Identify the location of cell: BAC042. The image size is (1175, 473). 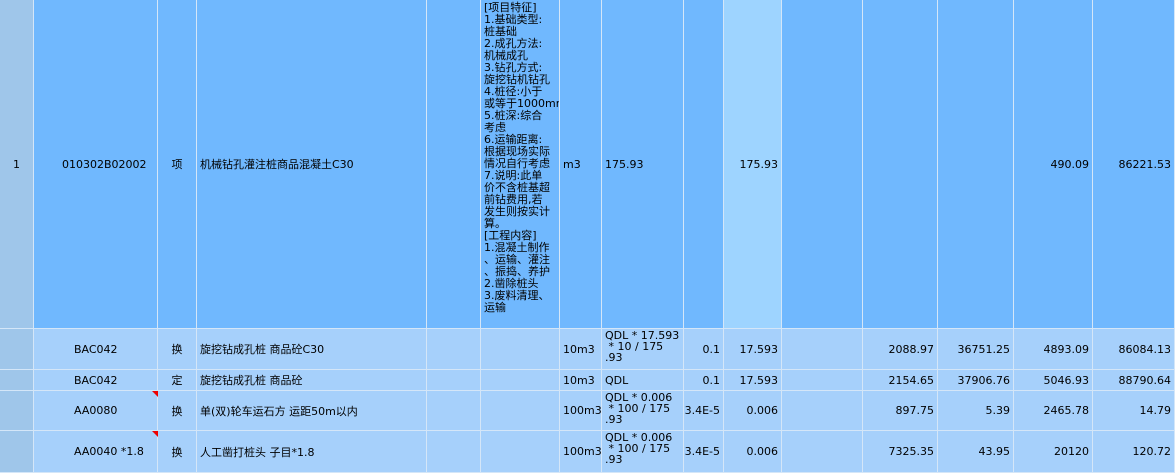
(96, 349).